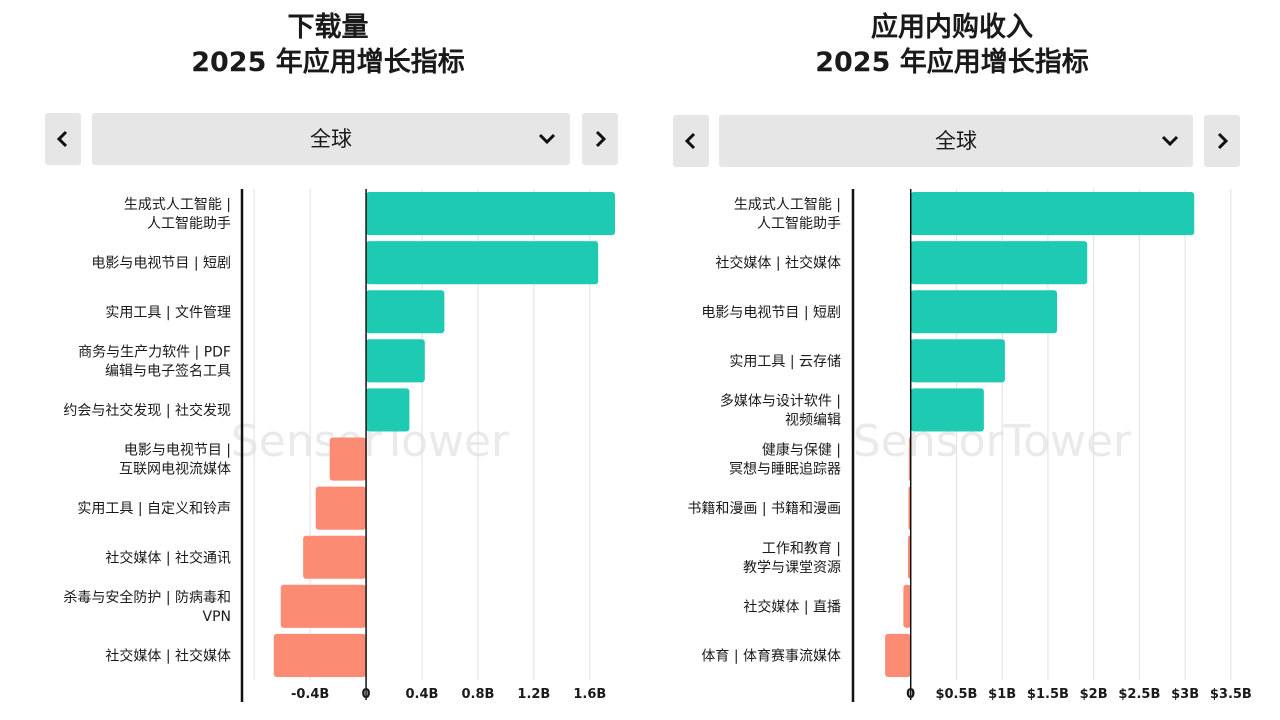 This screenshot has width=1280, height=720. I want to click on revenue-category-label: 多媒体与设计软件 |视频编辑, so click(780, 410).